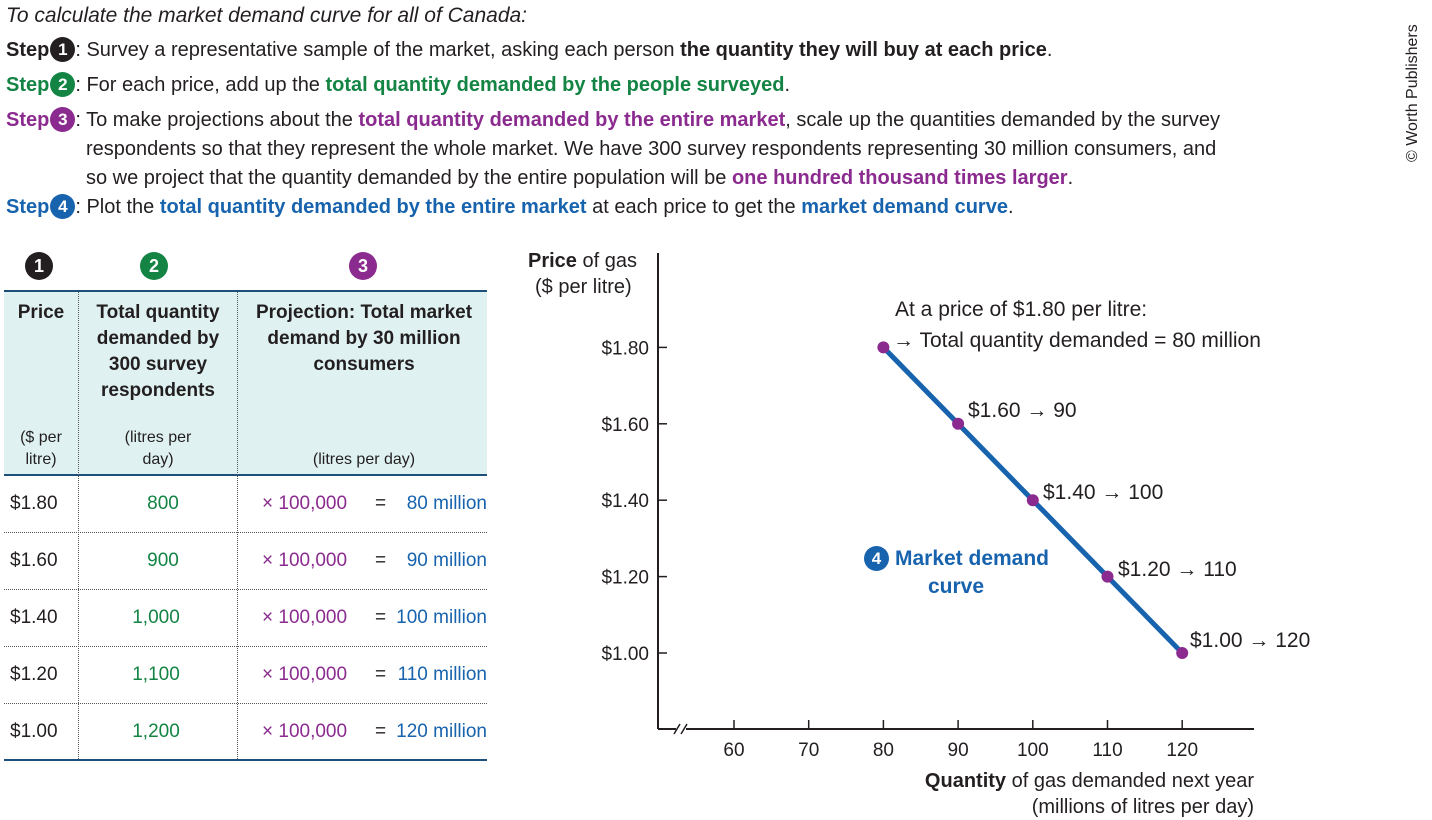 This screenshot has width=1432, height=820. Describe the element at coordinates (200, 85) in the screenshot. I see `step-2-text-a: : For each price, add up the` at that location.